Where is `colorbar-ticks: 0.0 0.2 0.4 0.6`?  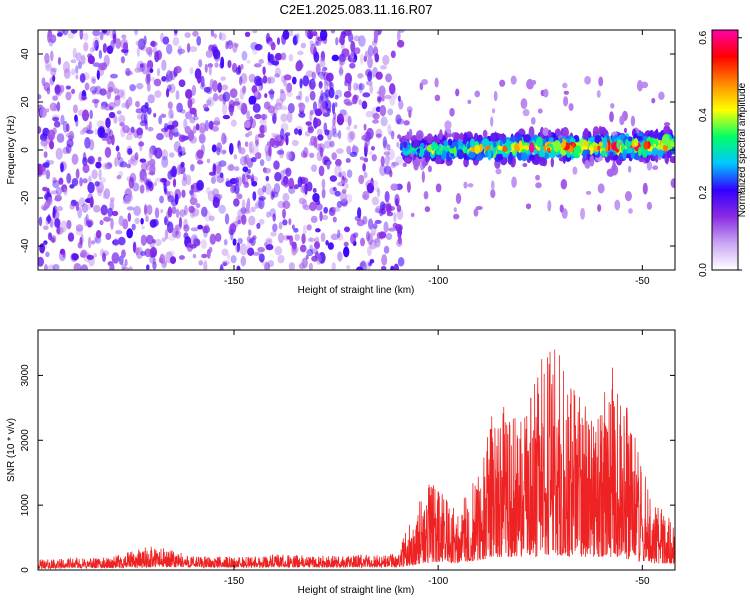
colorbar-ticks: 0.0 0.2 0.4 0.6 is located at coordinates (720, 153).